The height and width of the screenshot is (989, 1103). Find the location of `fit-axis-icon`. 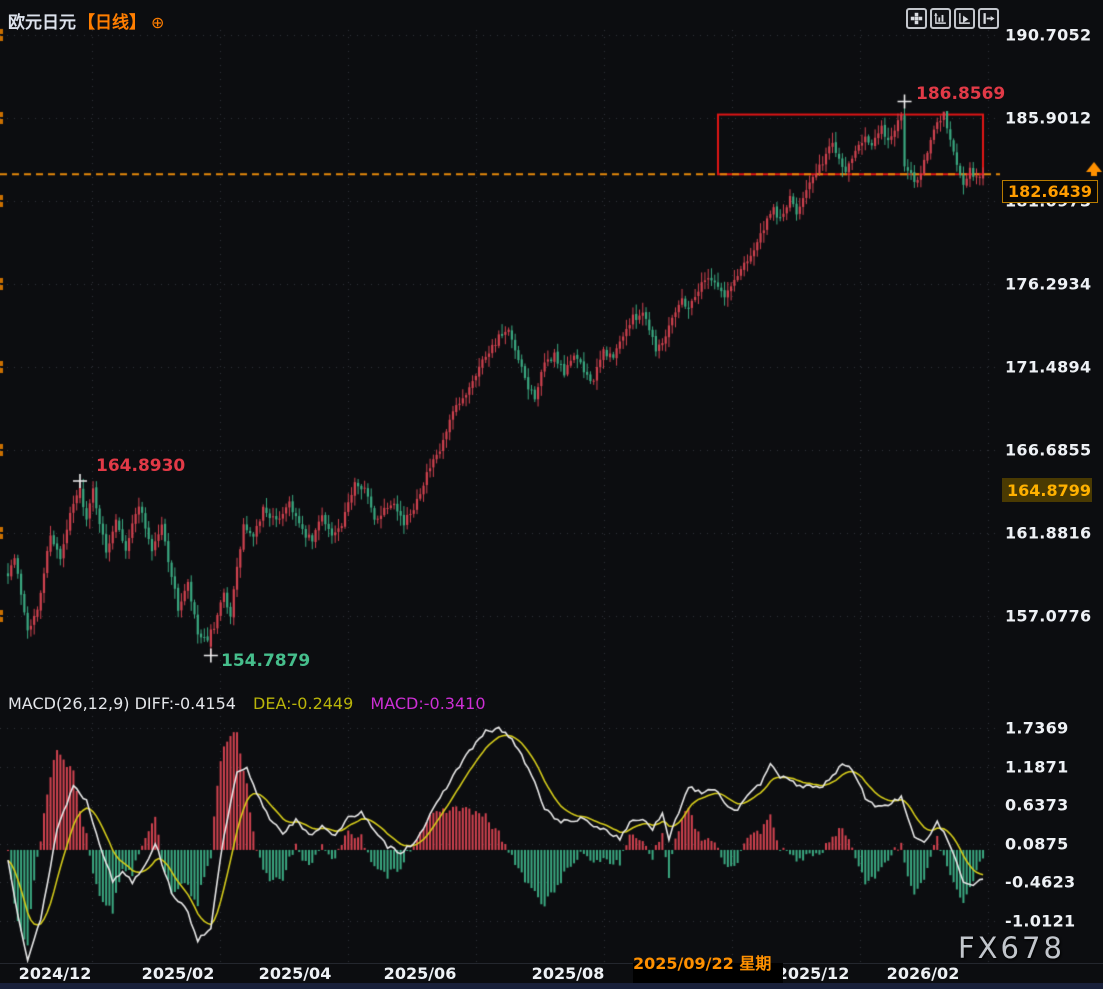

fit-axis-icon is located at coordinates (940, 18).